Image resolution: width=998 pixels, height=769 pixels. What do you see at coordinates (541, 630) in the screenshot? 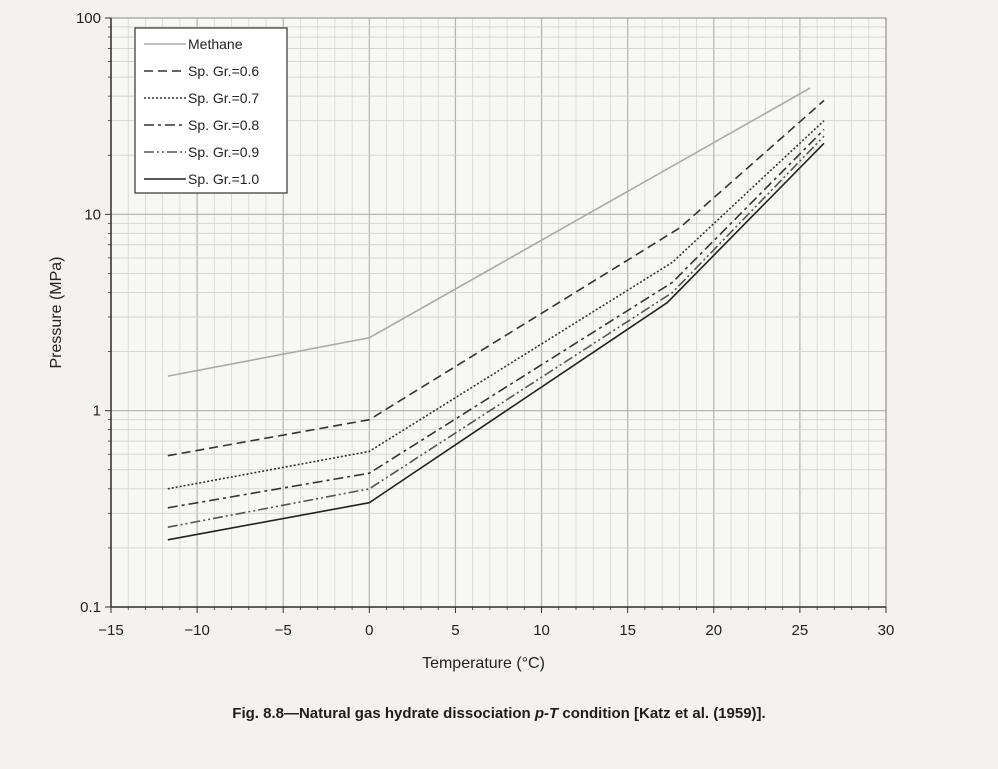
I see `x-tick-label: 10` at bounding box center [541, 630].